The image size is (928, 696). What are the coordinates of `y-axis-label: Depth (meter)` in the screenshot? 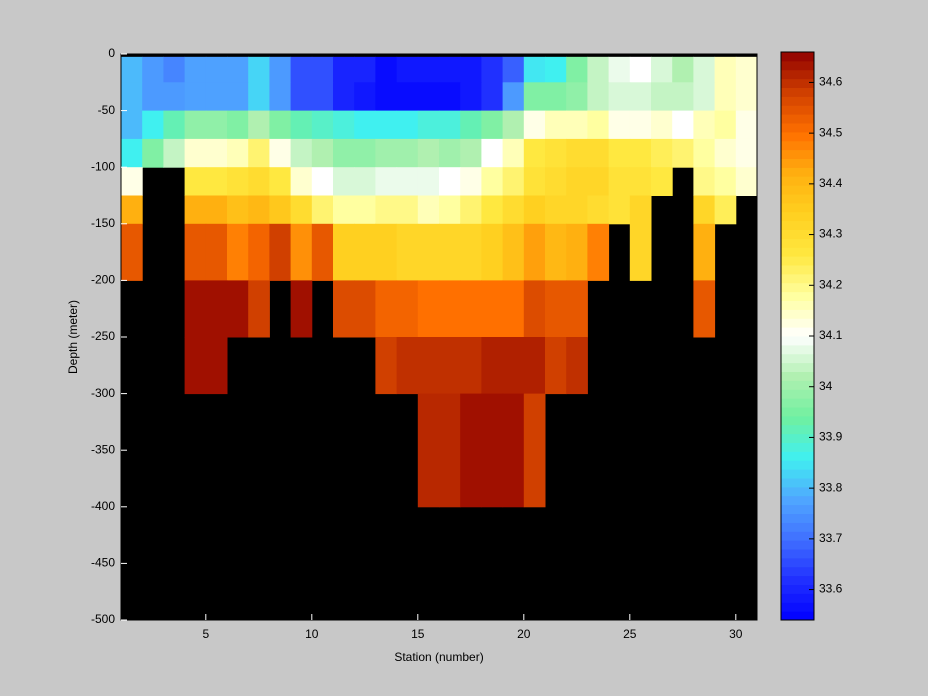 It's located at (73, 337).